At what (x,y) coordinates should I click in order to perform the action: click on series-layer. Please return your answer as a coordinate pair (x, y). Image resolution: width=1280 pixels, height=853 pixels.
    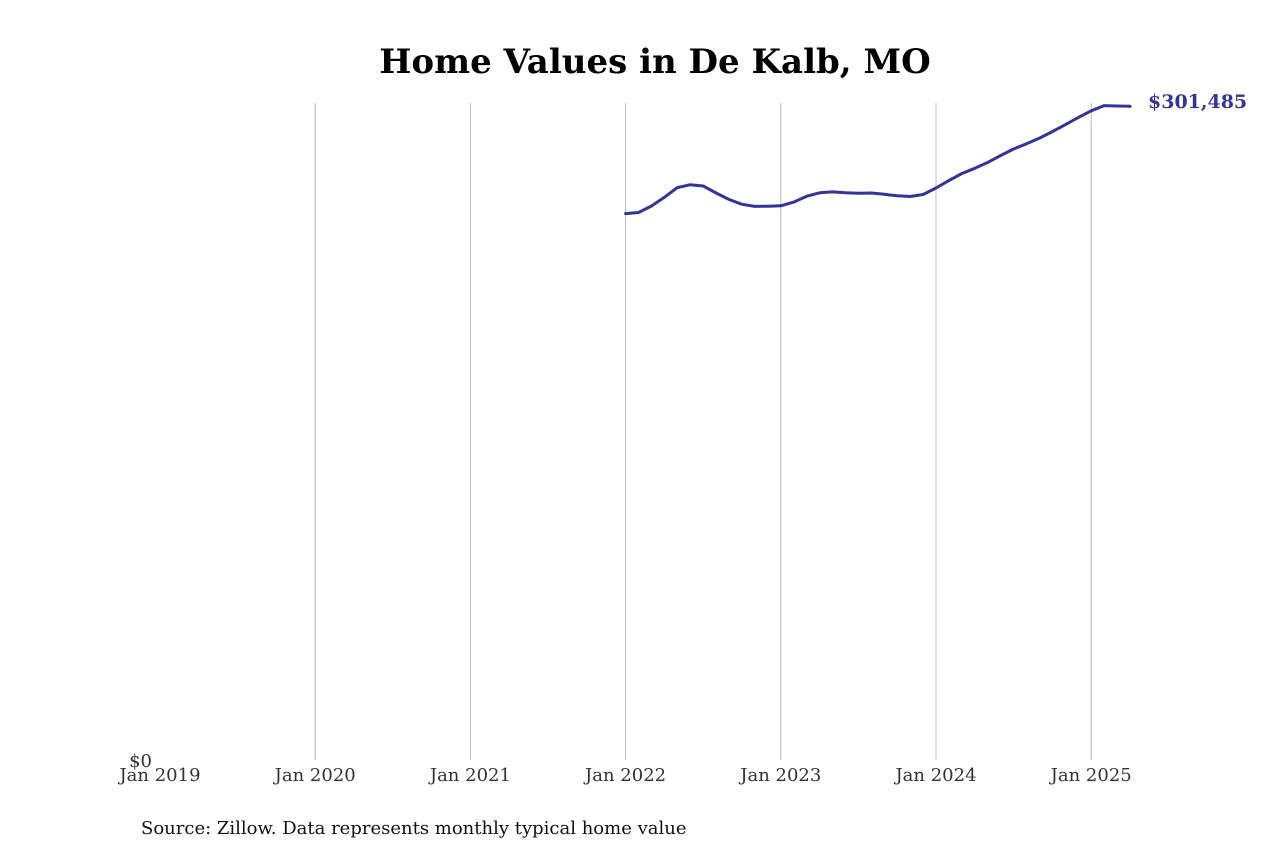
    Looking at the image, I should click on (878, 160).